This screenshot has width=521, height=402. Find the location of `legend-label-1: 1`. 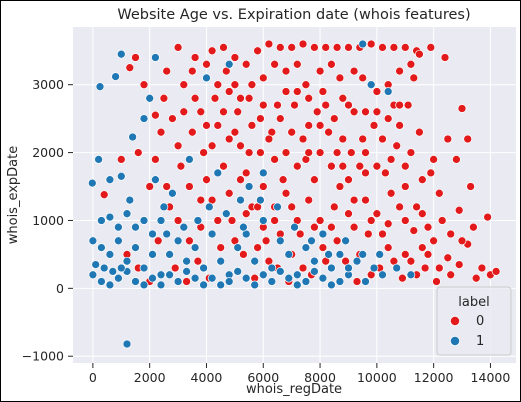

legend-label-1: 1 is located at coordinates (480, 341).